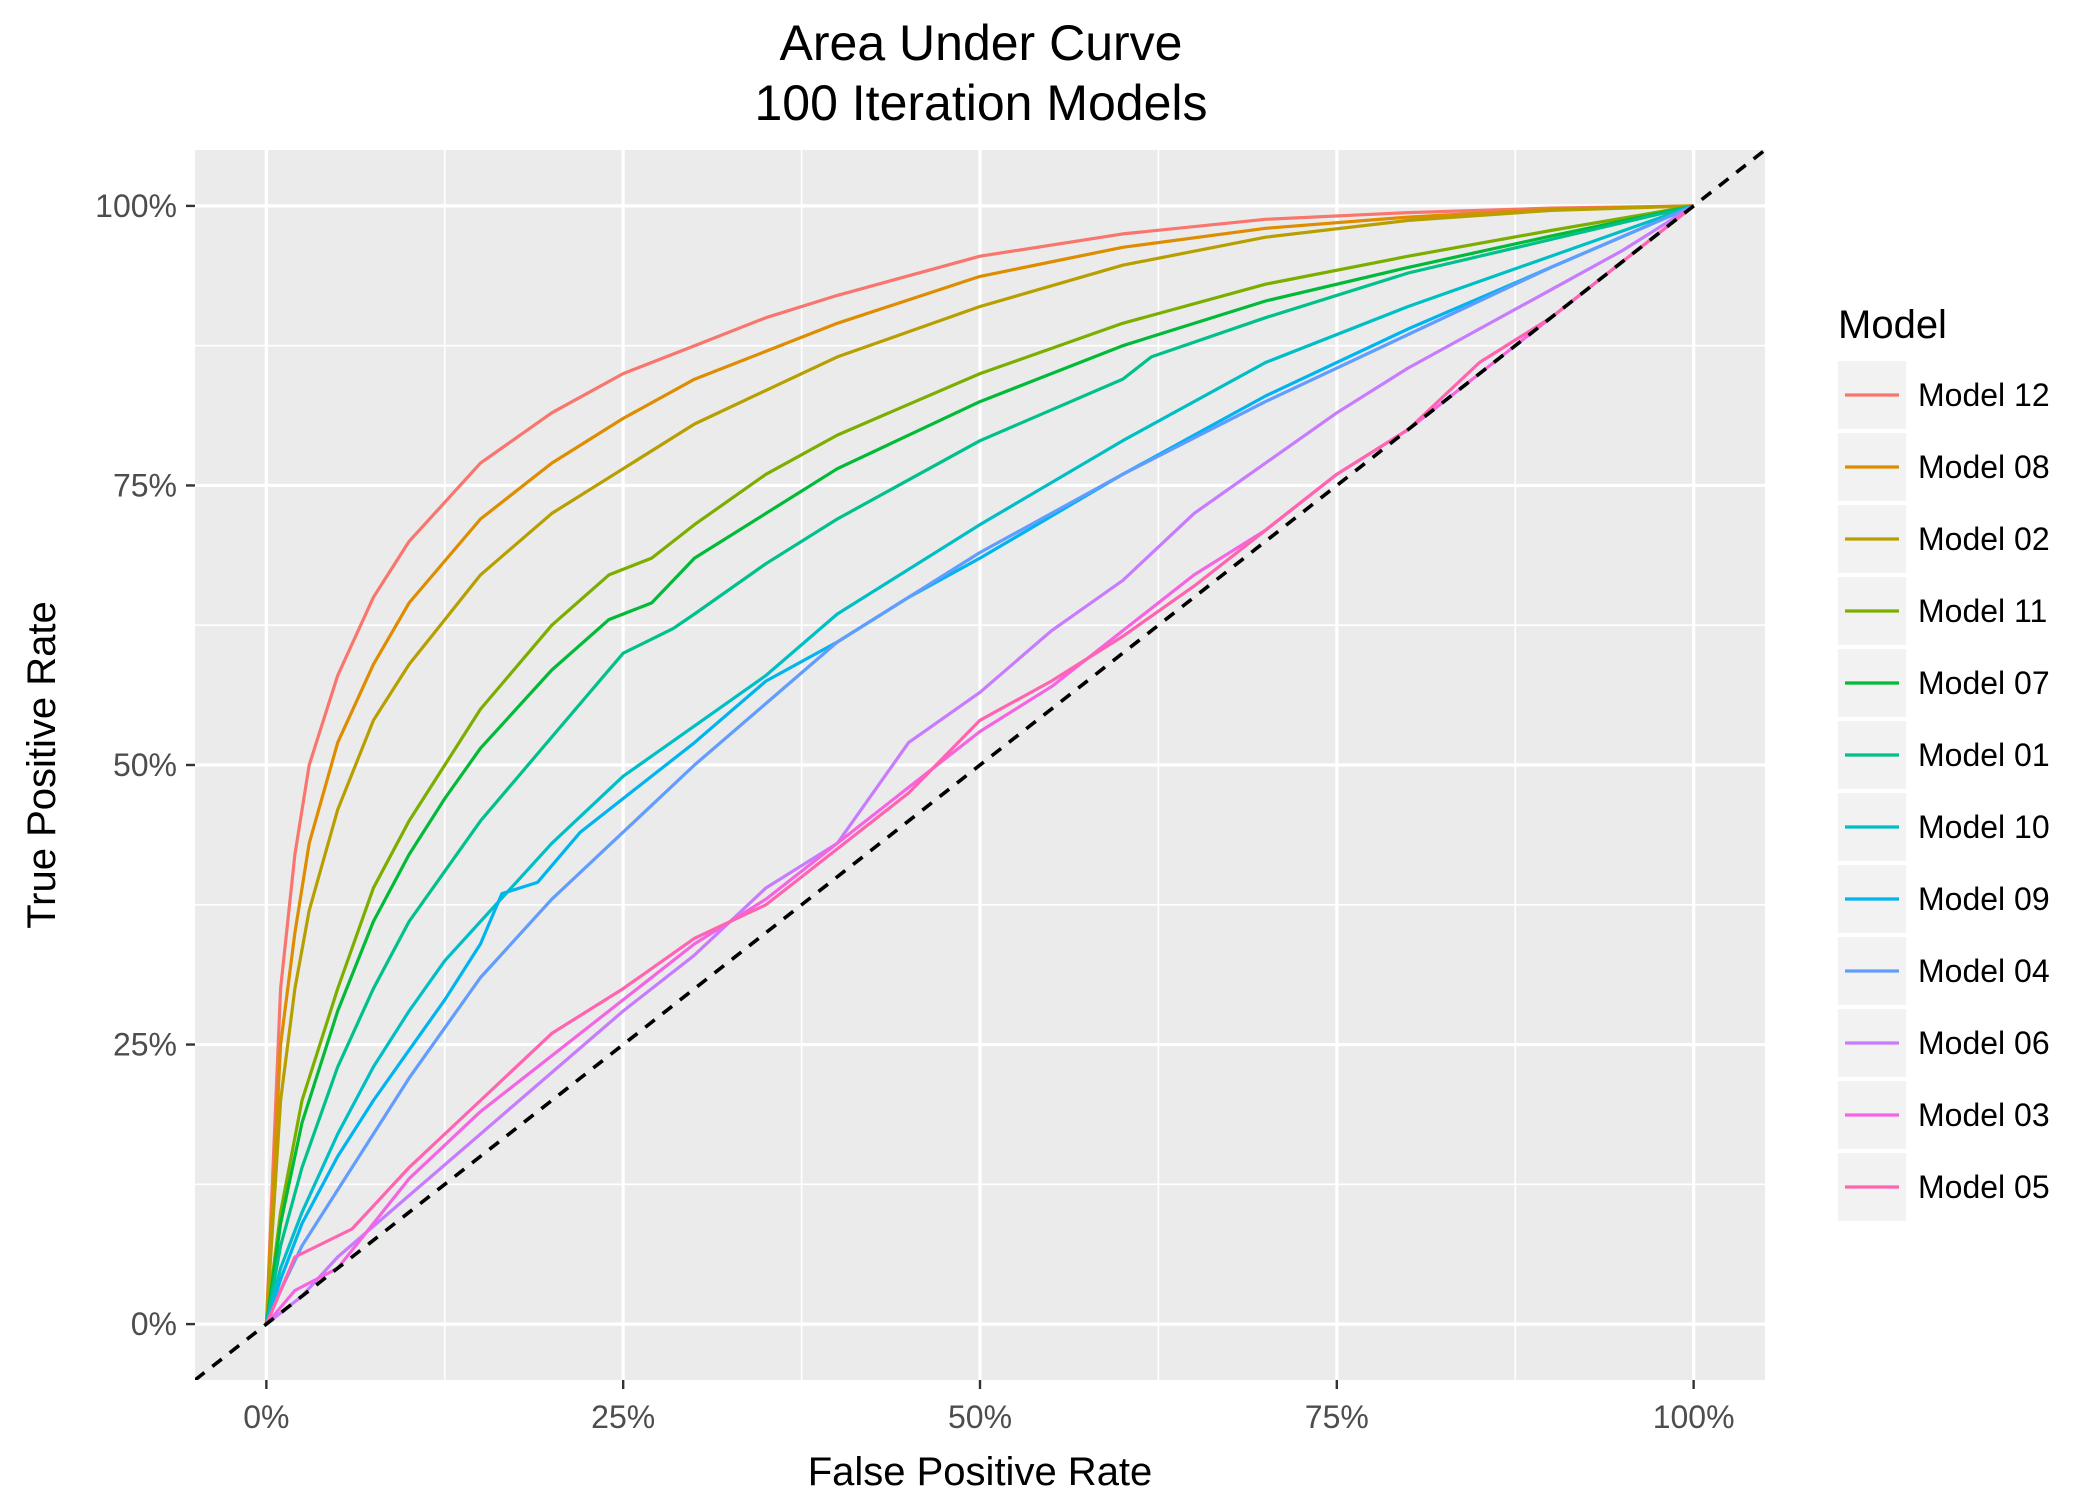  Describe the element at coordinates (623, 1417) in the screenshot. I see `x-tick-label: 25%` at that location.